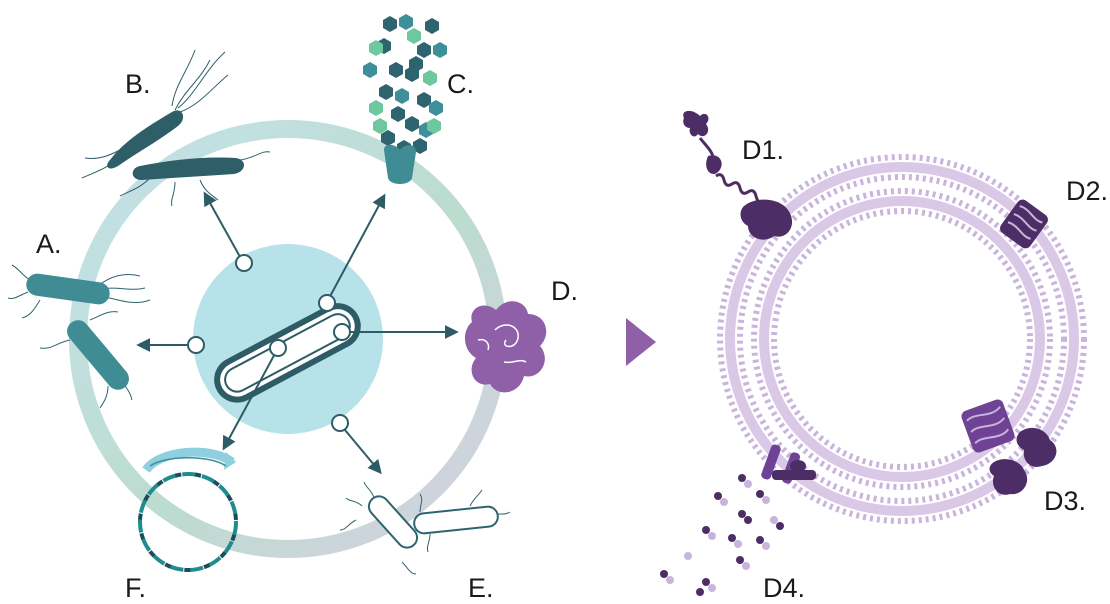  I want to click on arrow-to-b, so click(224, 228).